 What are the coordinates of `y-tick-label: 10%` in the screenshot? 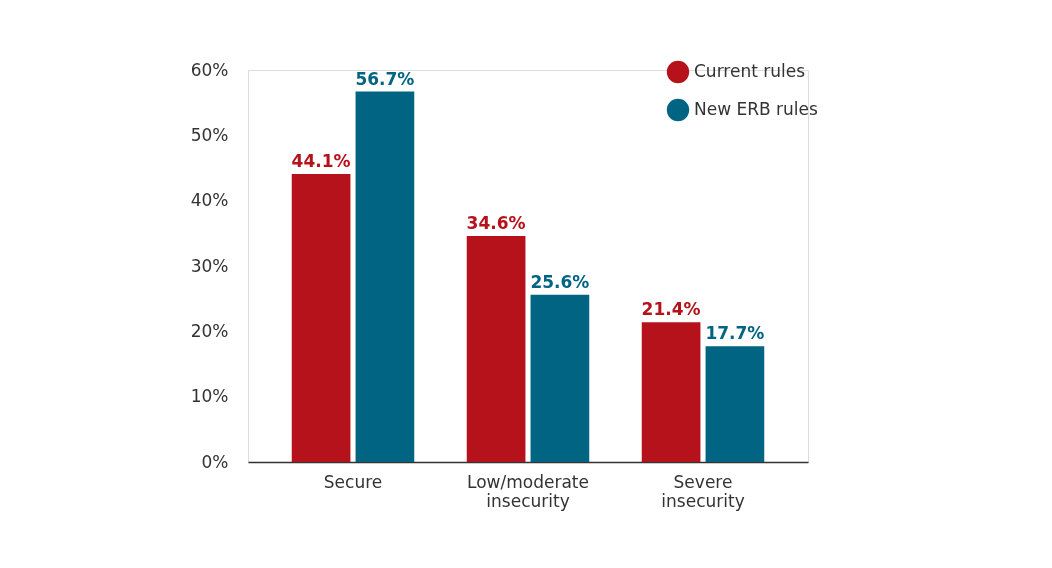 It's located at (209, 396).